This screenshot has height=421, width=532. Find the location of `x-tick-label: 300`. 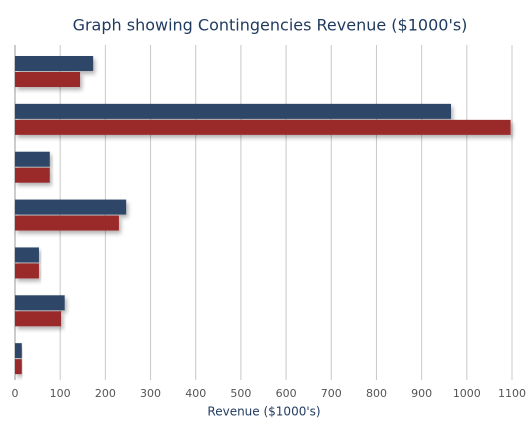

x-tick-label: 300 is located at coordinates (150, 393).